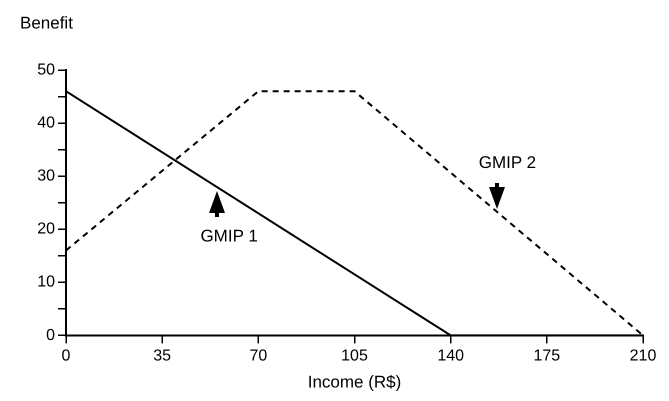 The image size is (669, 401). What do you see at coordinates (46, 123) in the screenshot?
I see `y-tick-label: 40` at bounding box center [46, 123].